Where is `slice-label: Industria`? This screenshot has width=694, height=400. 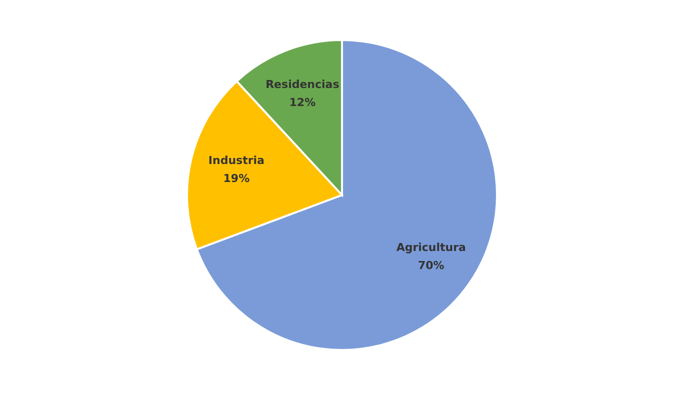 slice-label: Industria is located at coordinates (236, 160).